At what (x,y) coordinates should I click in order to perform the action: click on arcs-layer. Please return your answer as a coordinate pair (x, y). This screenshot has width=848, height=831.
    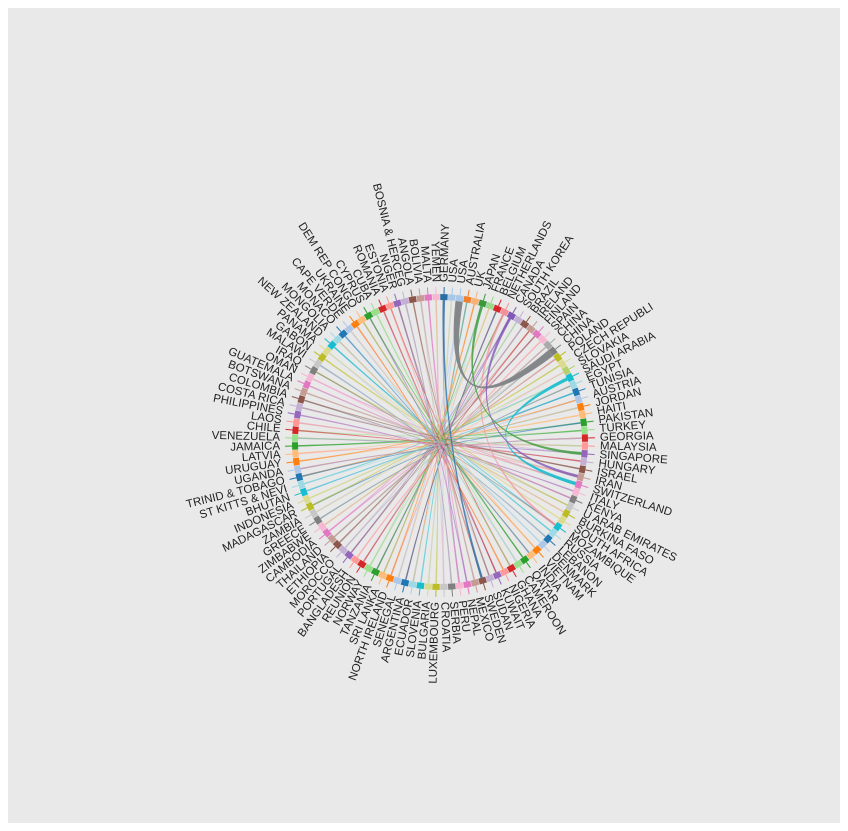
    Looking at the image, I should click on (440, 442).